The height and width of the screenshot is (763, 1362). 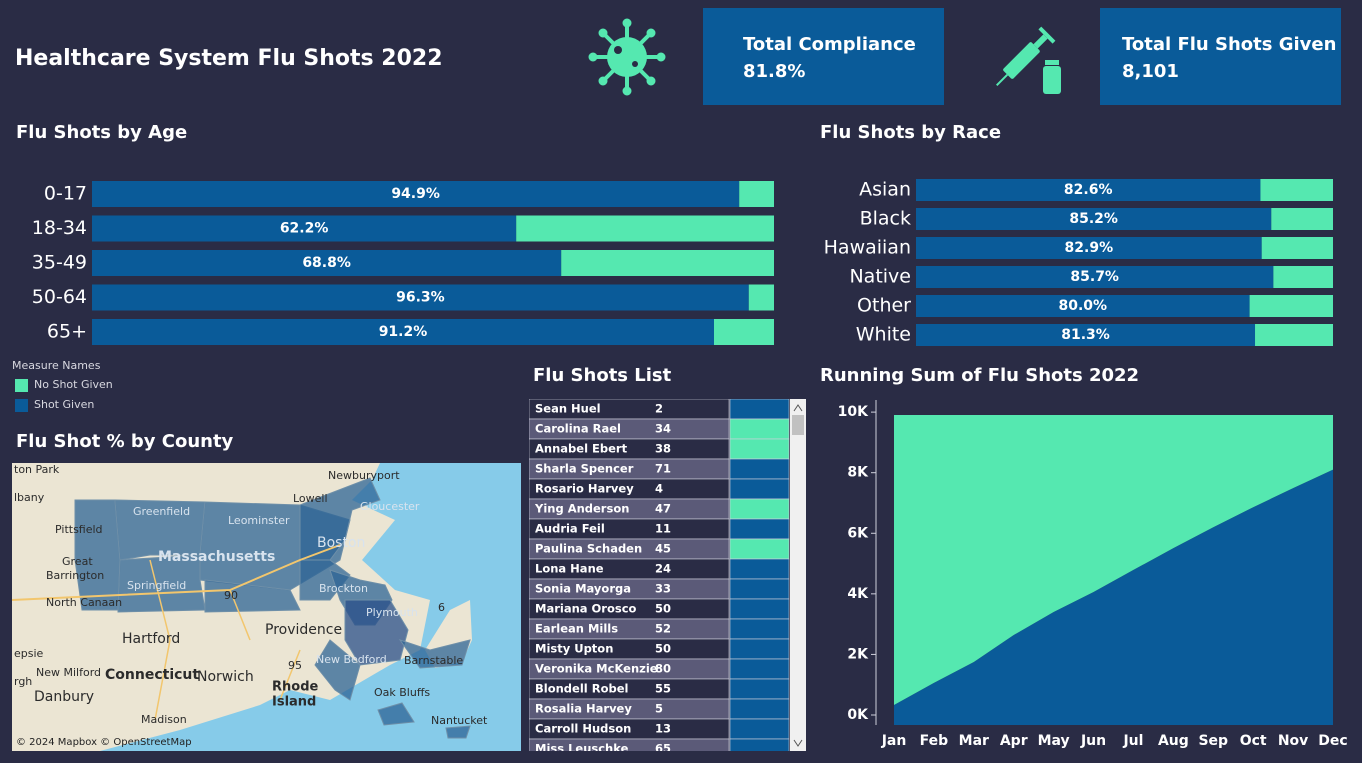 What do you see at coordinates (581, 689) in the screenshot?
I see `table-name: Blondell Robel` at bounding box center [581, 689].